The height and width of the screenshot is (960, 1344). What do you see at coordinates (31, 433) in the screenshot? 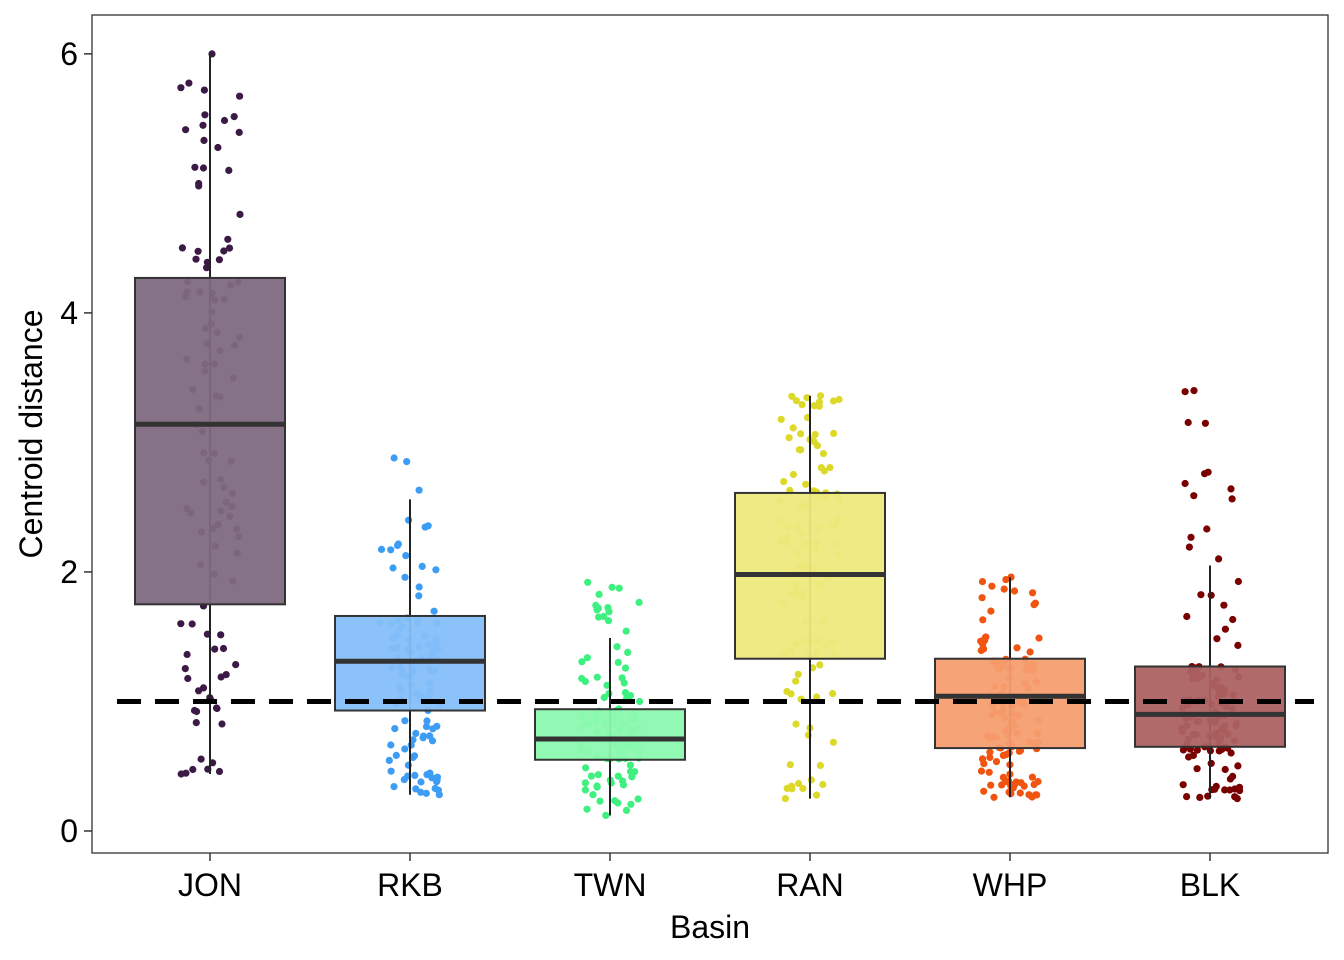
I see `y-axis-title: Centroid distance` at bounding box center [31, 433].